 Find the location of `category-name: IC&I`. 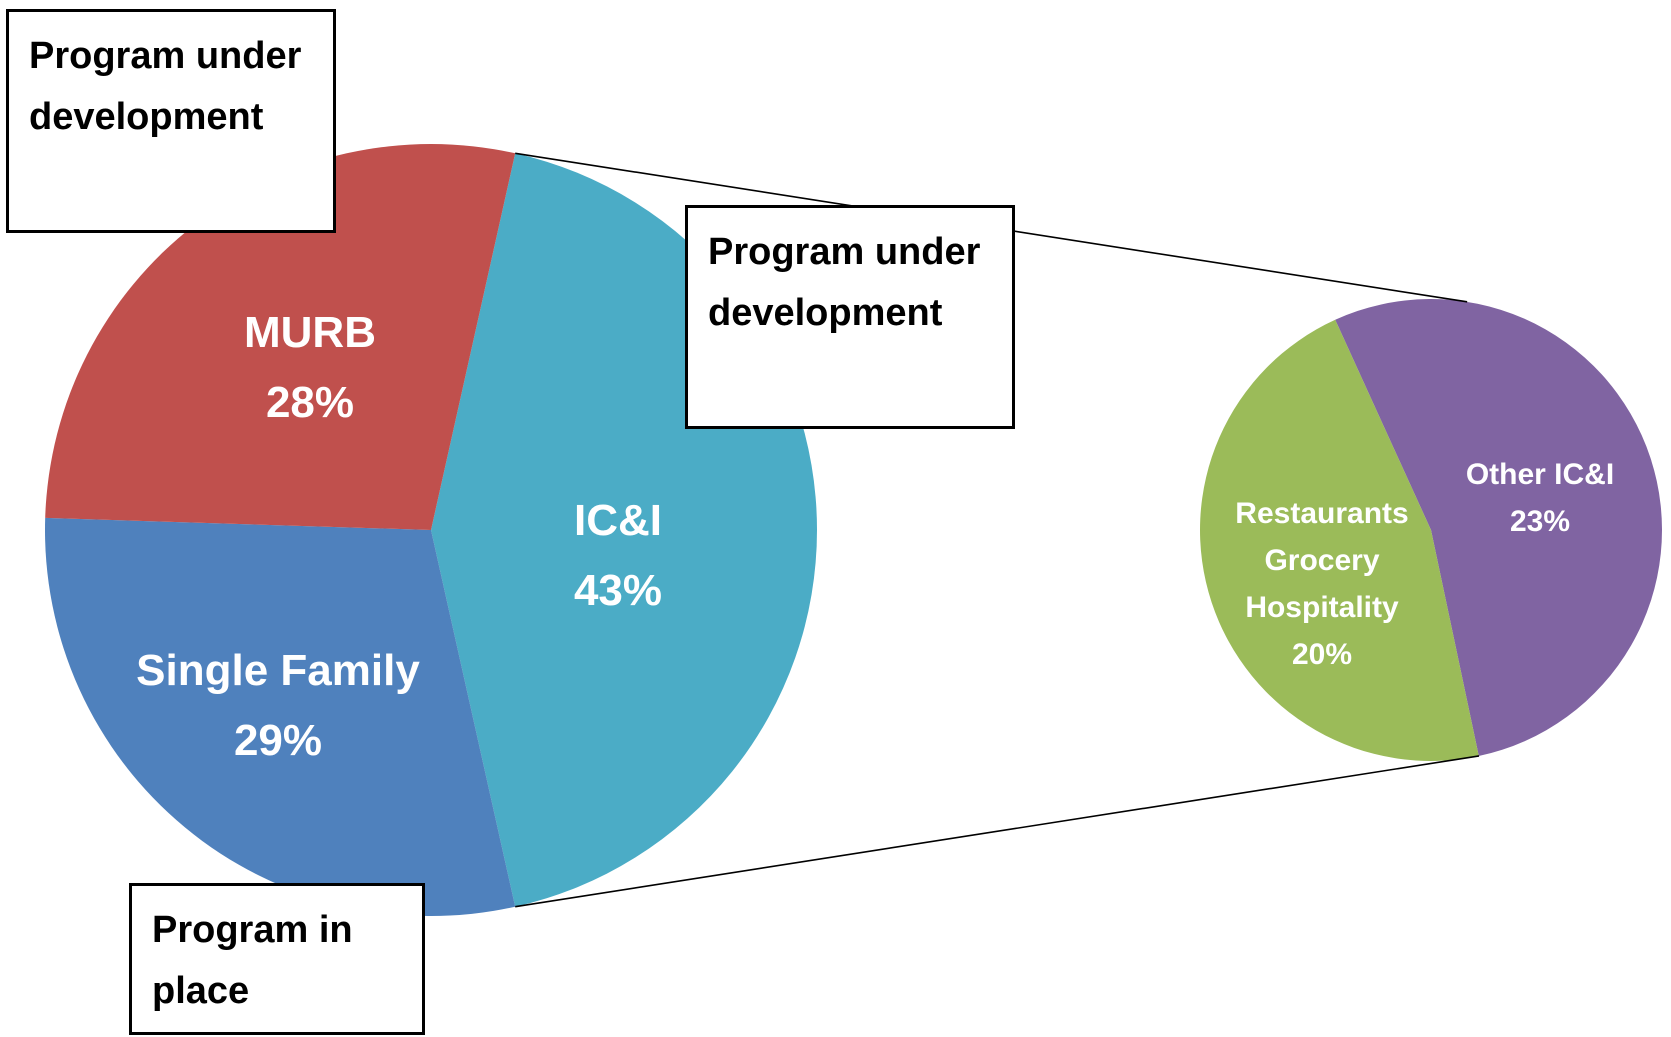

category-name: IC&I is located at coordinates (617, 520).